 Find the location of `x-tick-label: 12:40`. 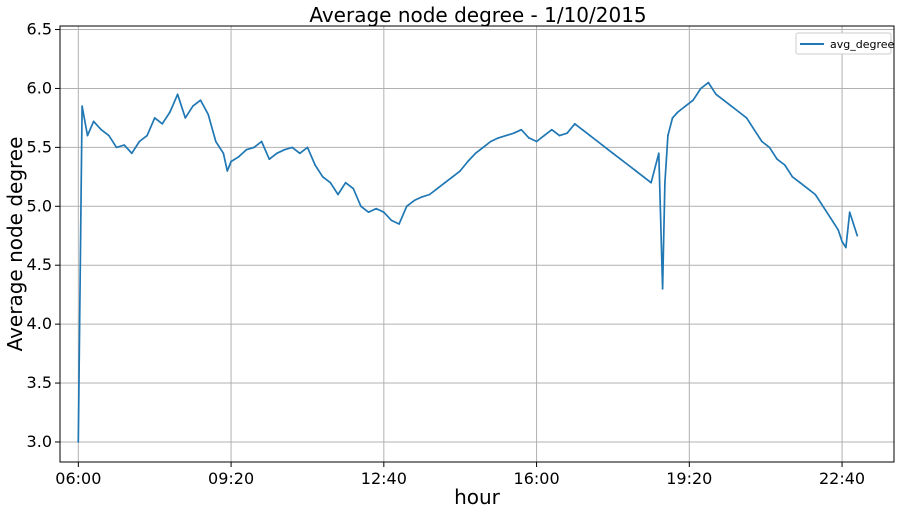

x-tick-label: 12:40 is located at coordinates (384, 478).